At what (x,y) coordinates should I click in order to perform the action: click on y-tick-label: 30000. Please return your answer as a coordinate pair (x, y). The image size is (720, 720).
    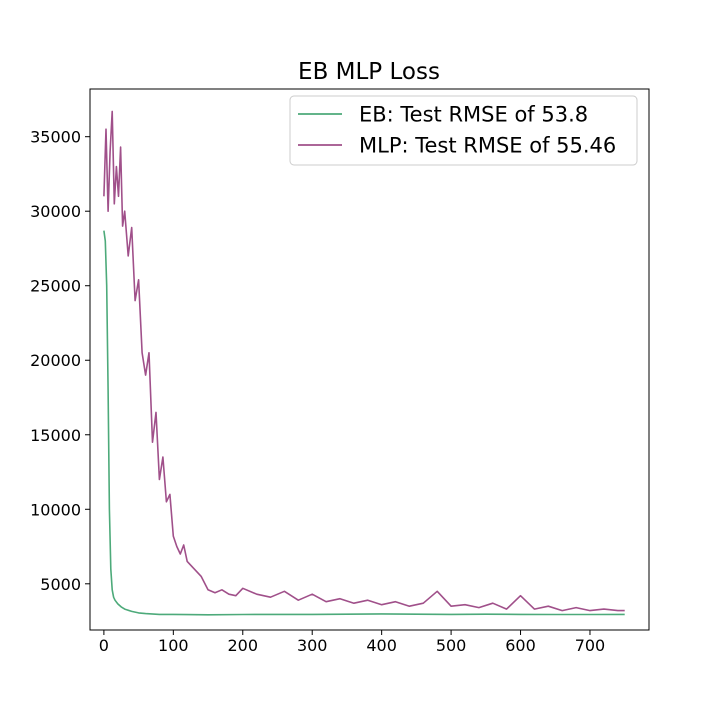
    Looking at the image, I should click on (55, 211).